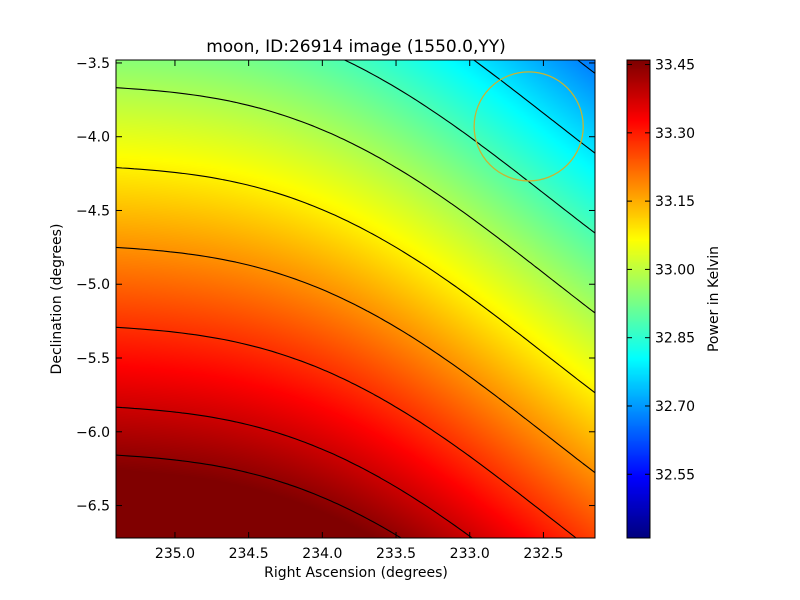 The image size is (800, 600). What do you see at coordinates (93, 433) in the screenshot?
I see `y-tick-label: −6.0` at bounding box center [93, 433].